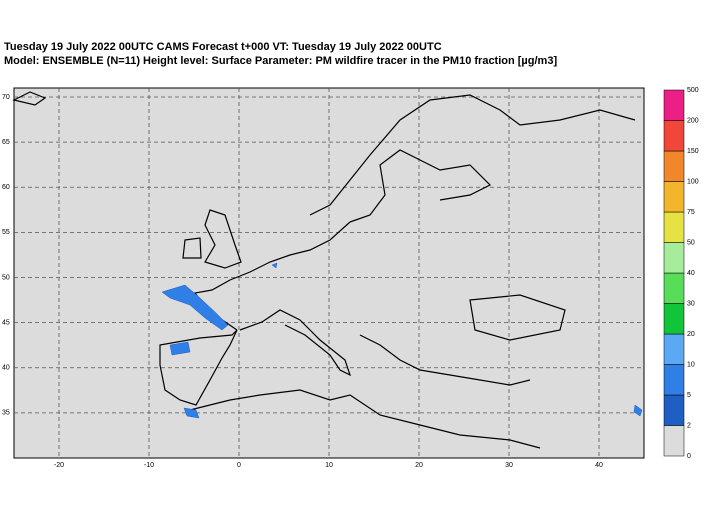 The image size is (710, 507). What do you see at coordinates (6, 97) in the screenshot?
I see `y-tick-label: 70` at bounding box center [6, 97].